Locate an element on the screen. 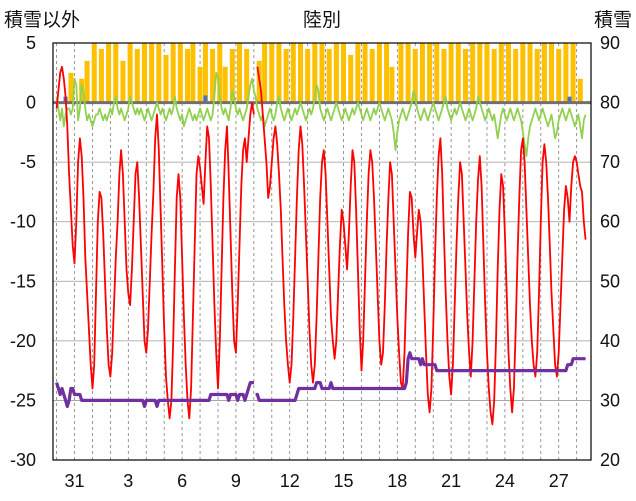 This screenshot has width=636, height=501. right-tick-label: 50 is located at coordinates (610, 281).